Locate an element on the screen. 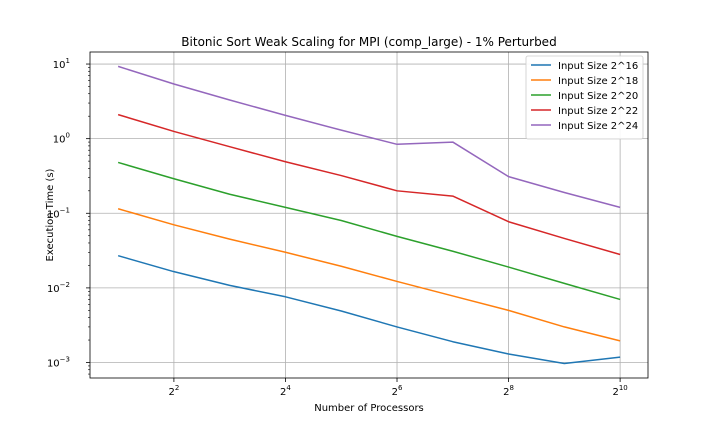 The image size is (720, 432). y-axis-label: Execution Time (s) is located at coordinates (50, 214).